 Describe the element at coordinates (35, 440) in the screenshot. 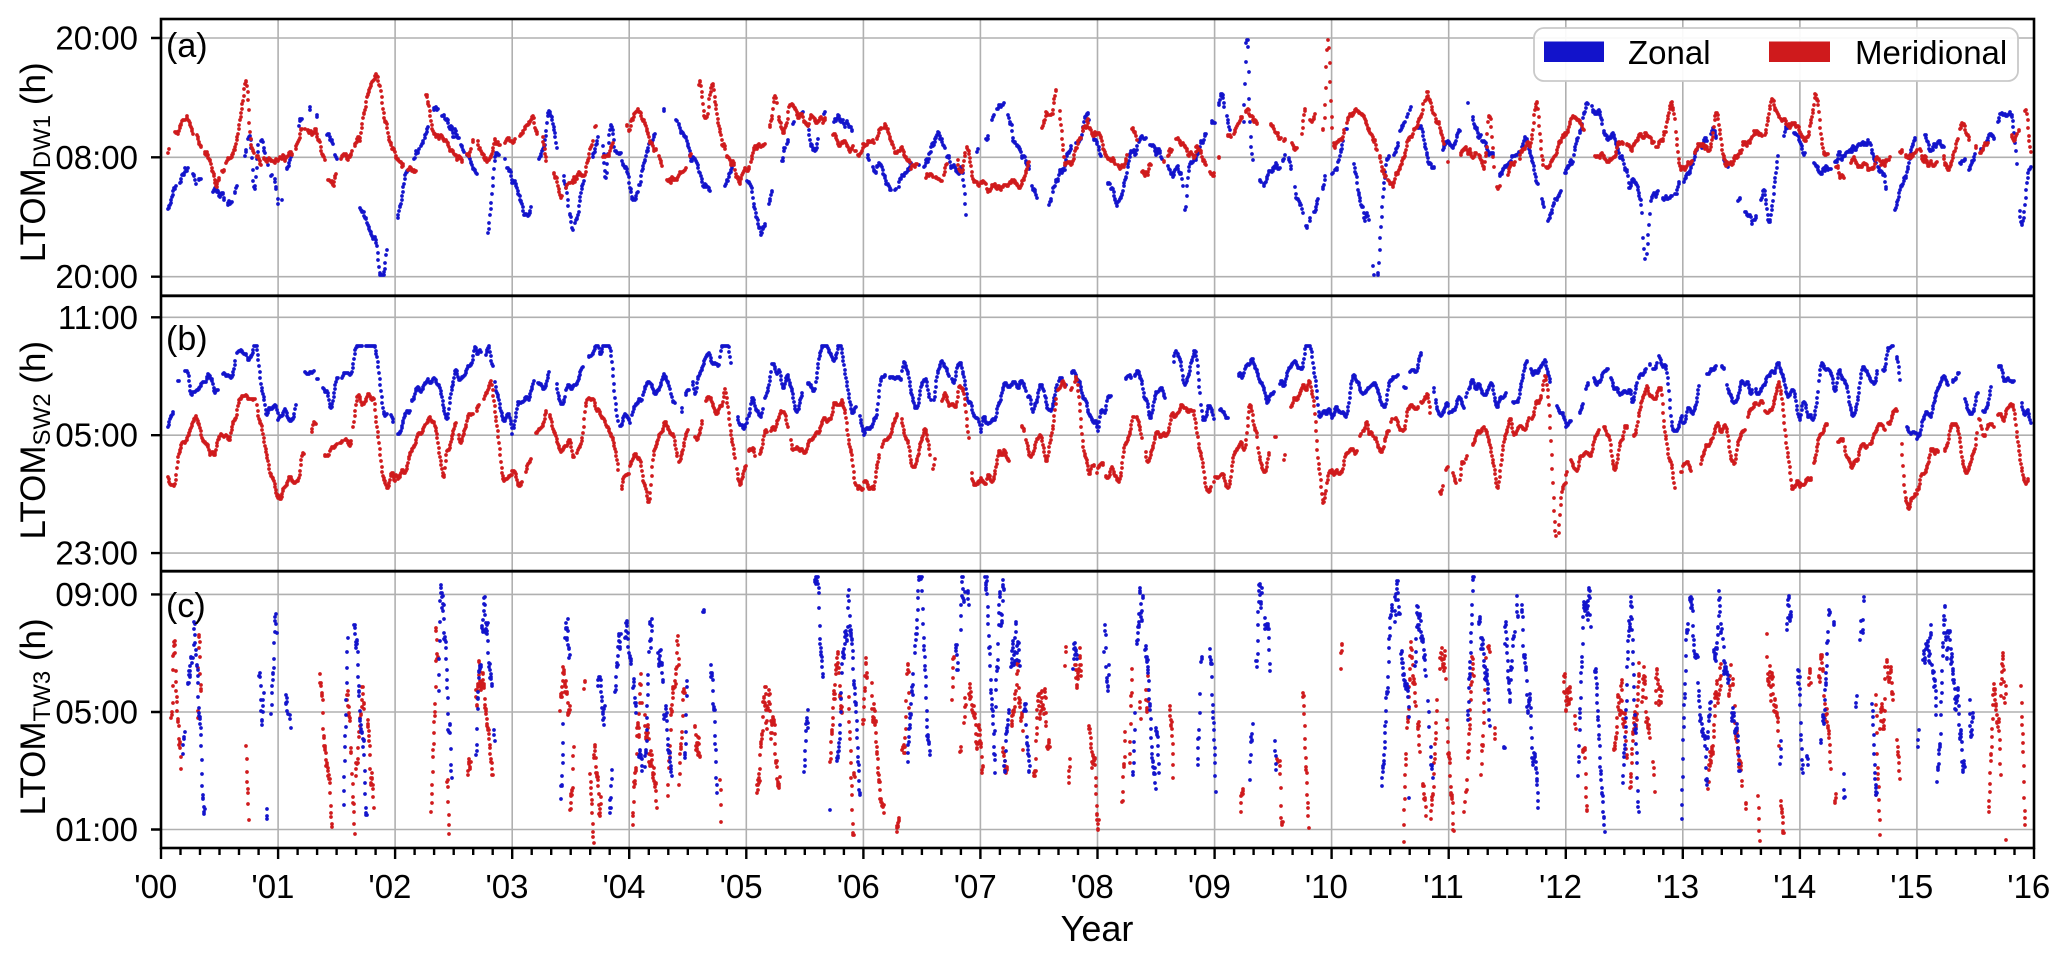

I see `svg-text: LTOMSW2 (h)` at that location.